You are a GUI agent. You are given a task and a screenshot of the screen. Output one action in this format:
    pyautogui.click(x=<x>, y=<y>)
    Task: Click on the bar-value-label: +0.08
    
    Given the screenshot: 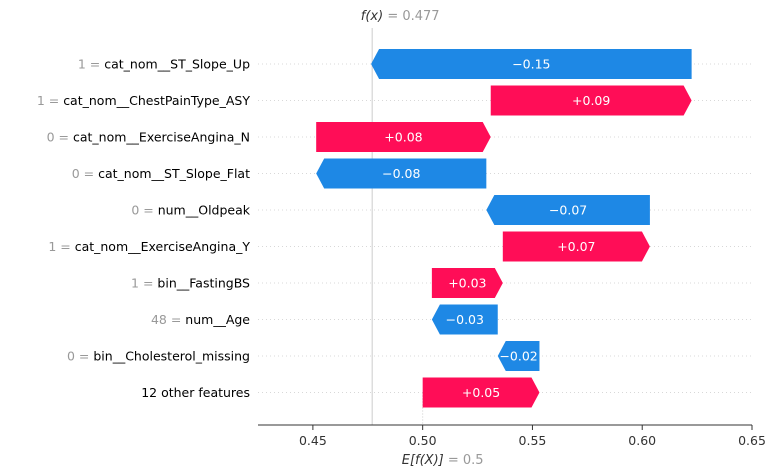 What is the action you would take?
    pyautogui.click(x=403, y=137)
    